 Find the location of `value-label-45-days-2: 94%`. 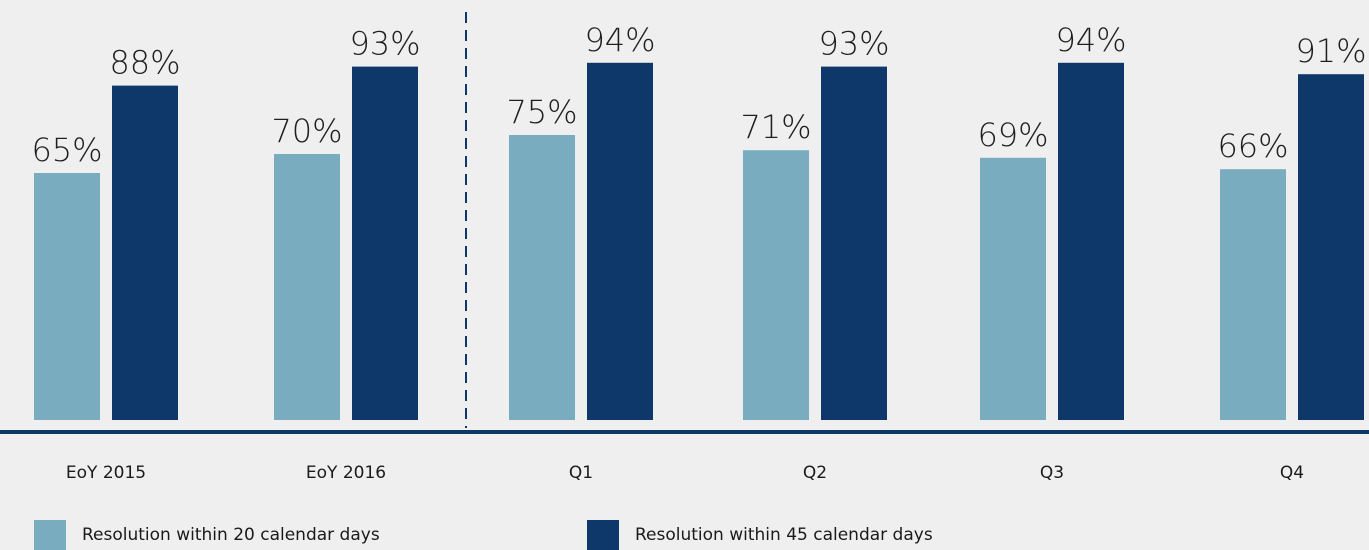

value-label-45-days-2: 94% is located at coordinates (619, 40).